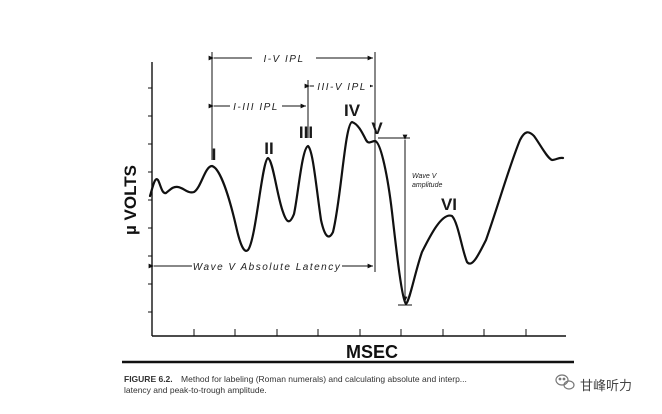 This screenshot has width=662, height=414. What do you see at coordinates (267, 267) in the screenshot?
I see `latency-label: Wave V Absolute Latency` at bounding box center [267, 267].